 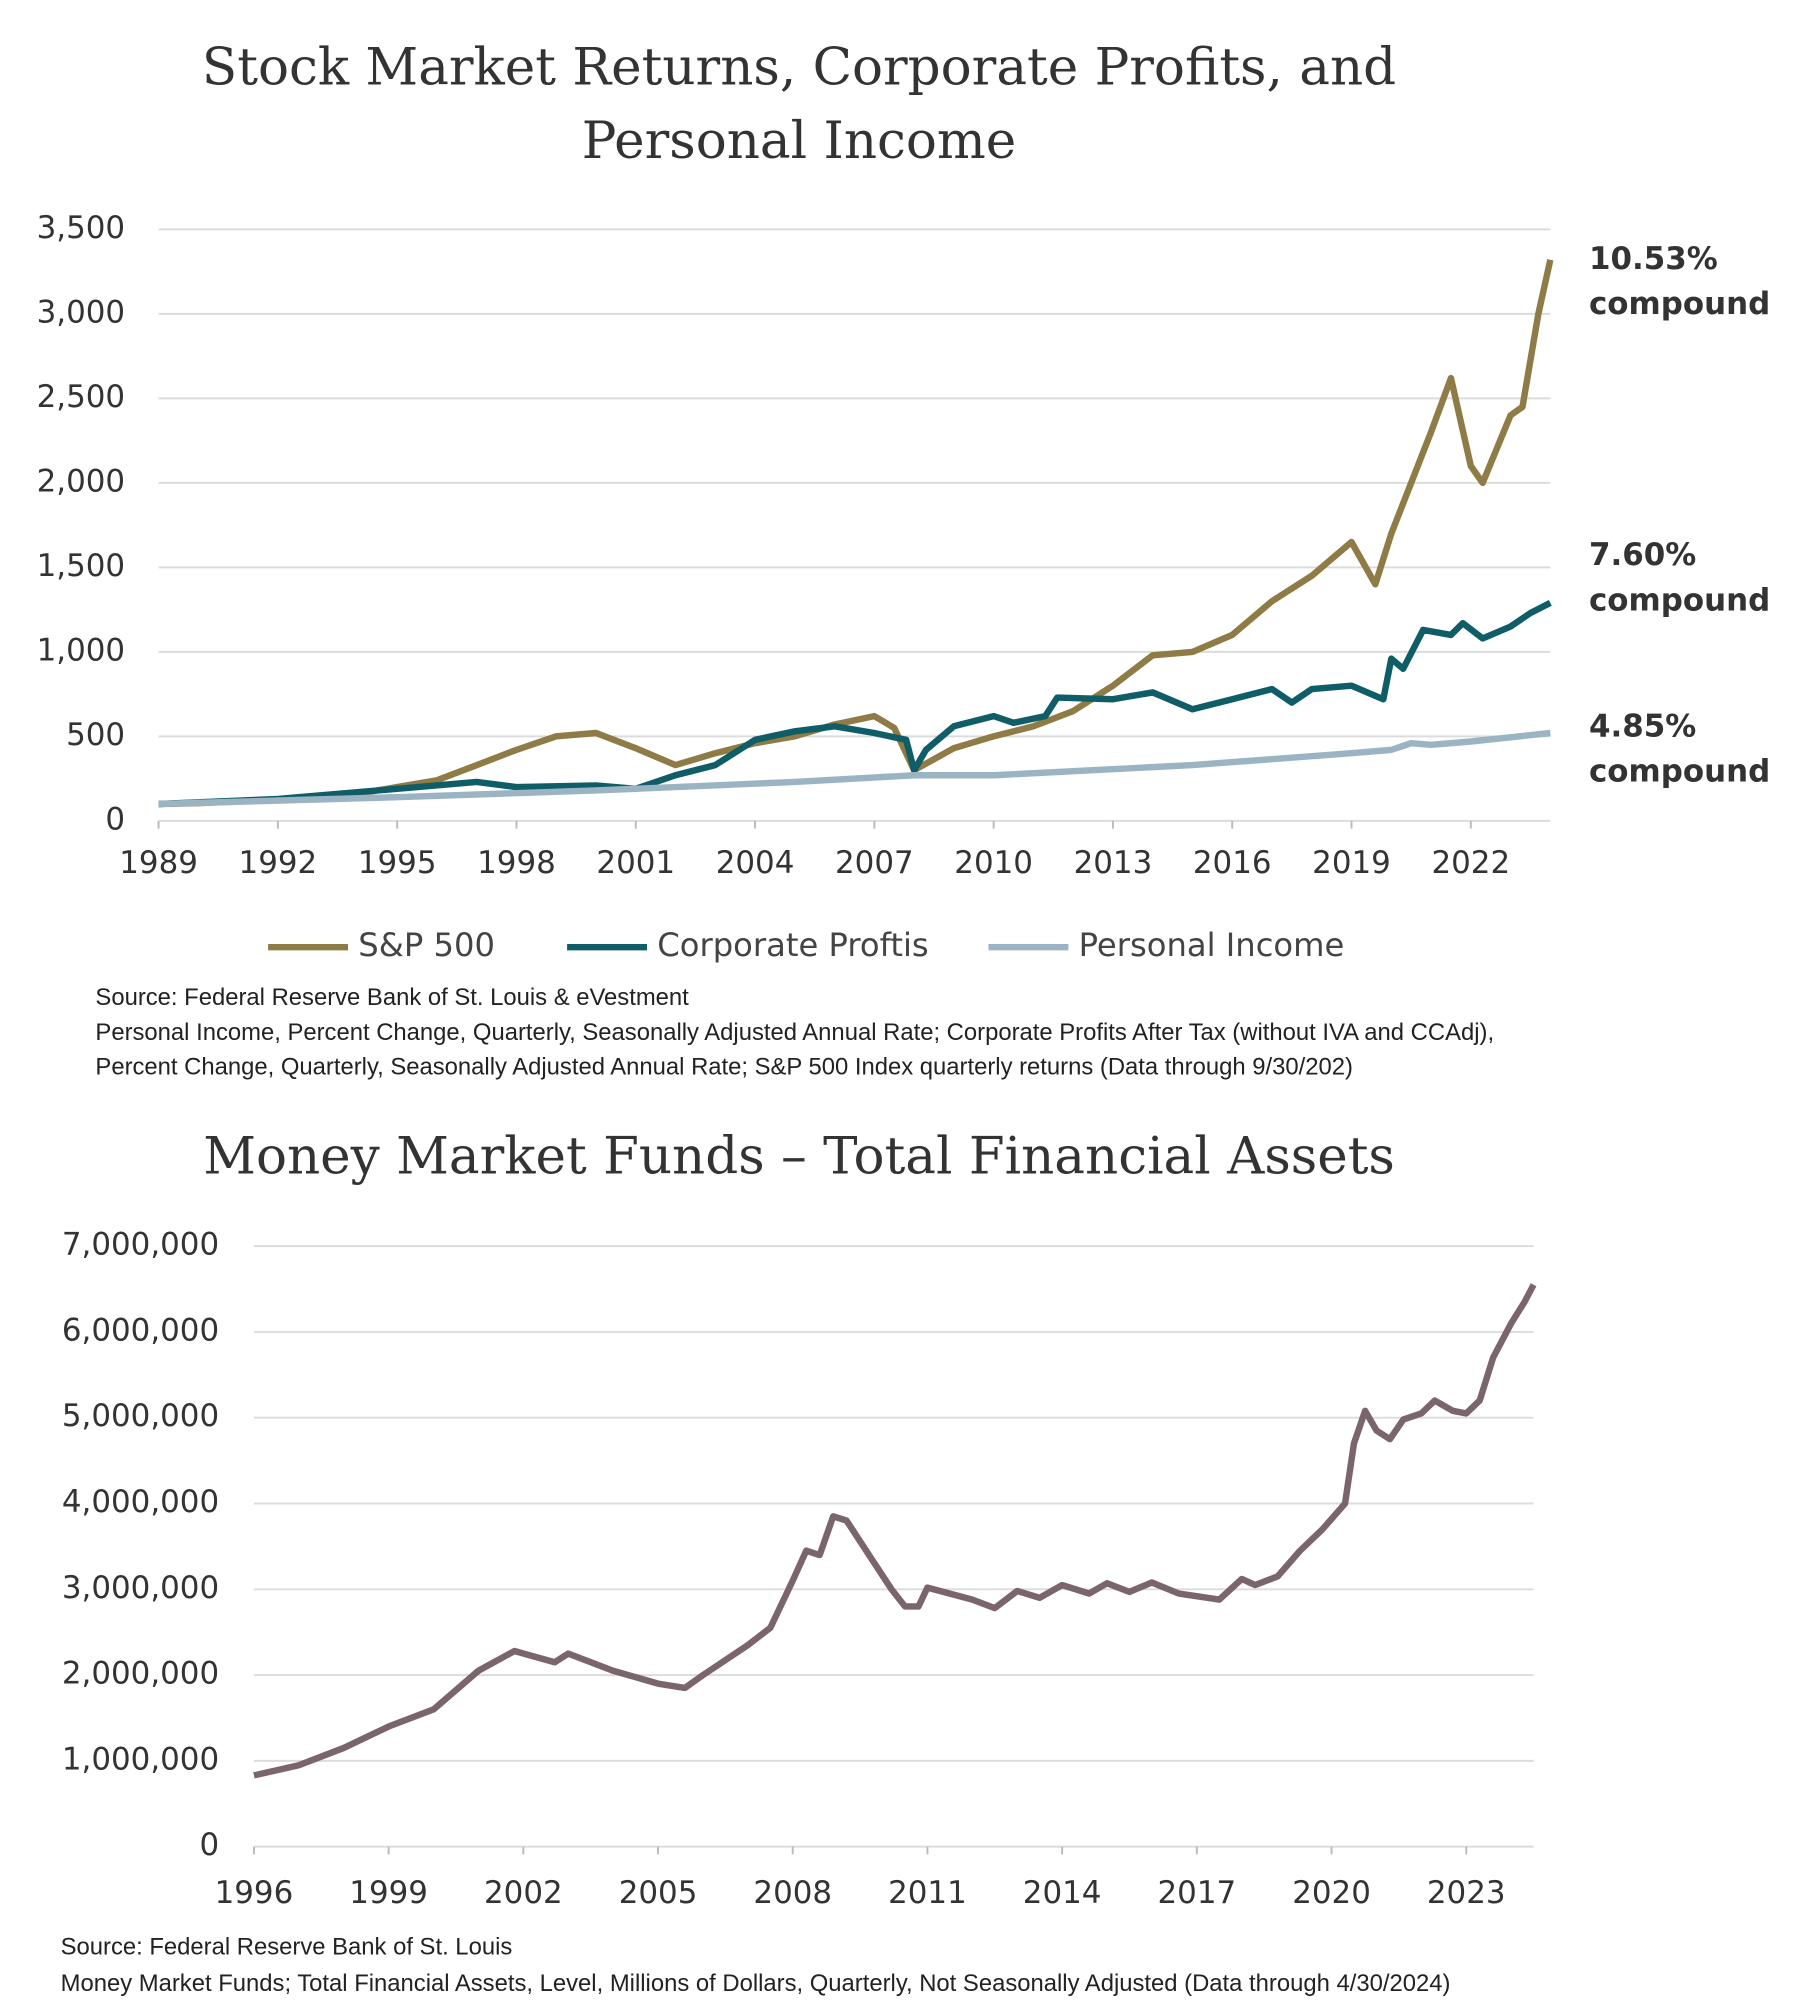 What do you see at coordinates (1197, 1893) in the screenshot?
I see `x-tick-label: 2017` at bounding box center [1197, 1893].